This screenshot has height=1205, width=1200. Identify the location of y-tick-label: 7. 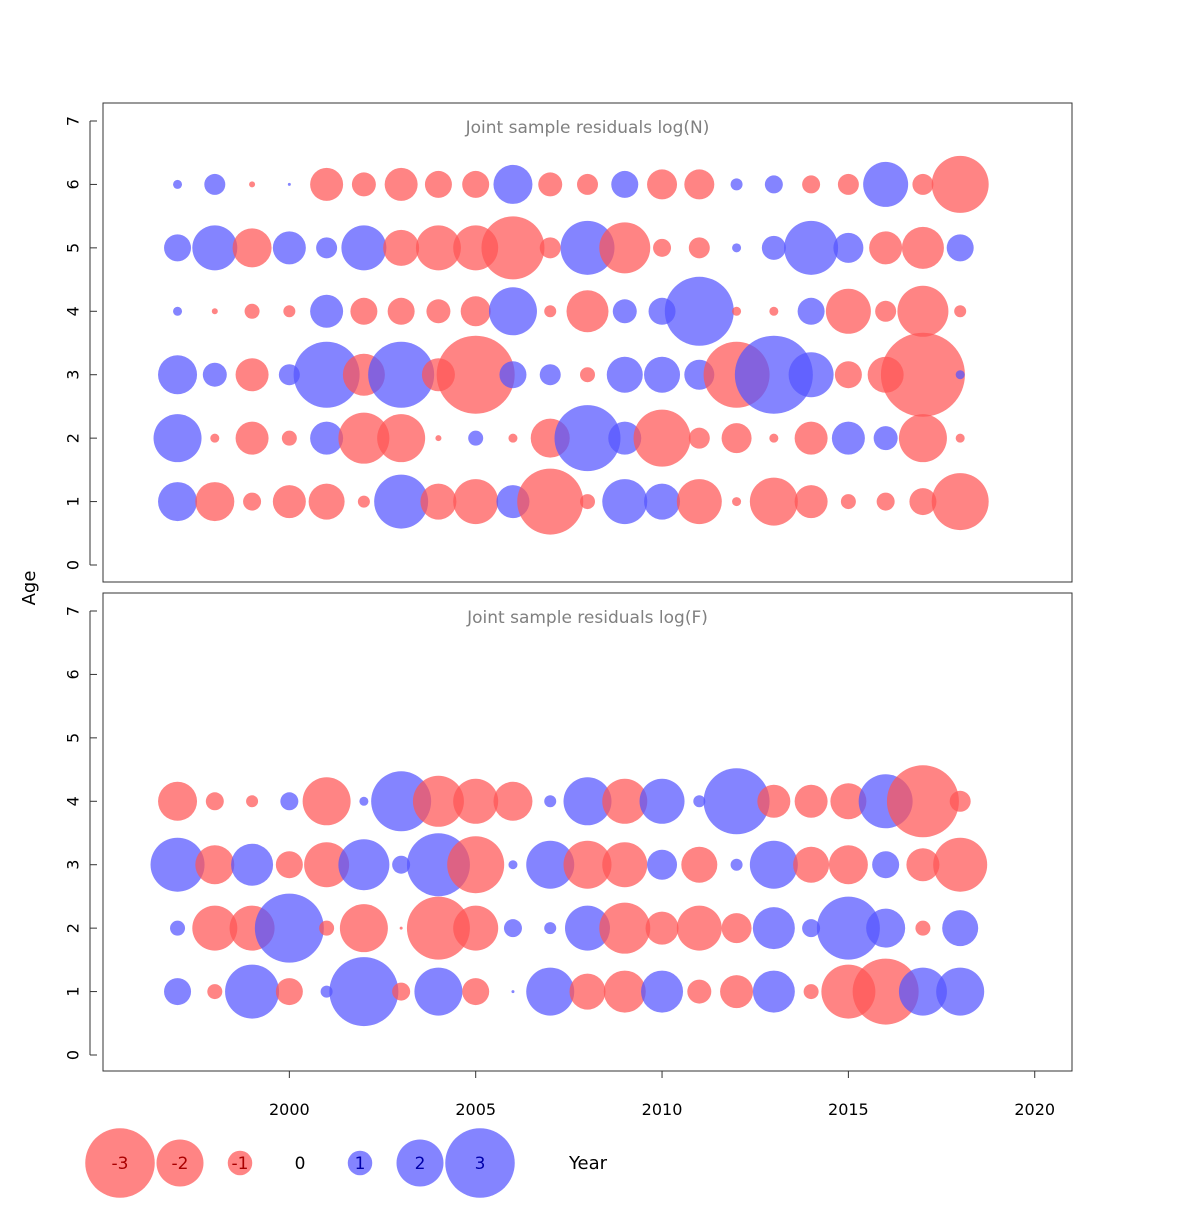
(73, 121).